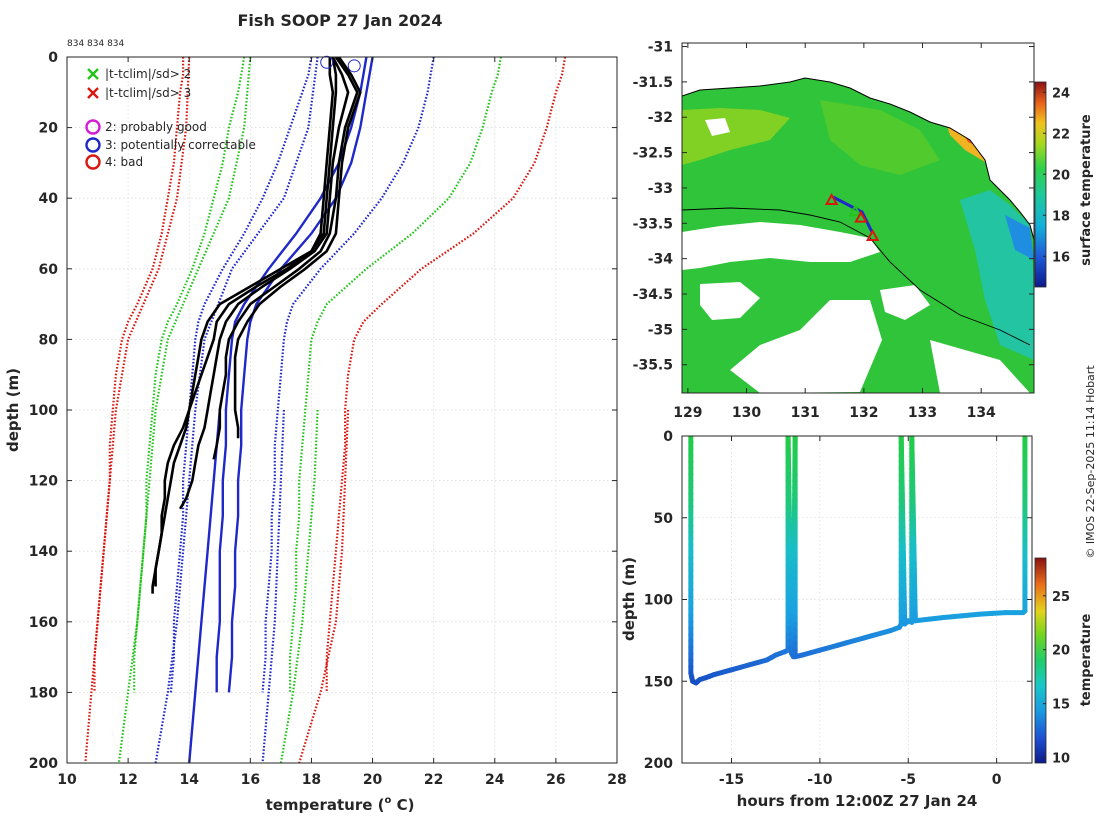 This screenshot has width=1100, height=820. Describe the element at coordinates (687, 413) in the screenshot. I see `map-x-tick-label: 129` at that location.